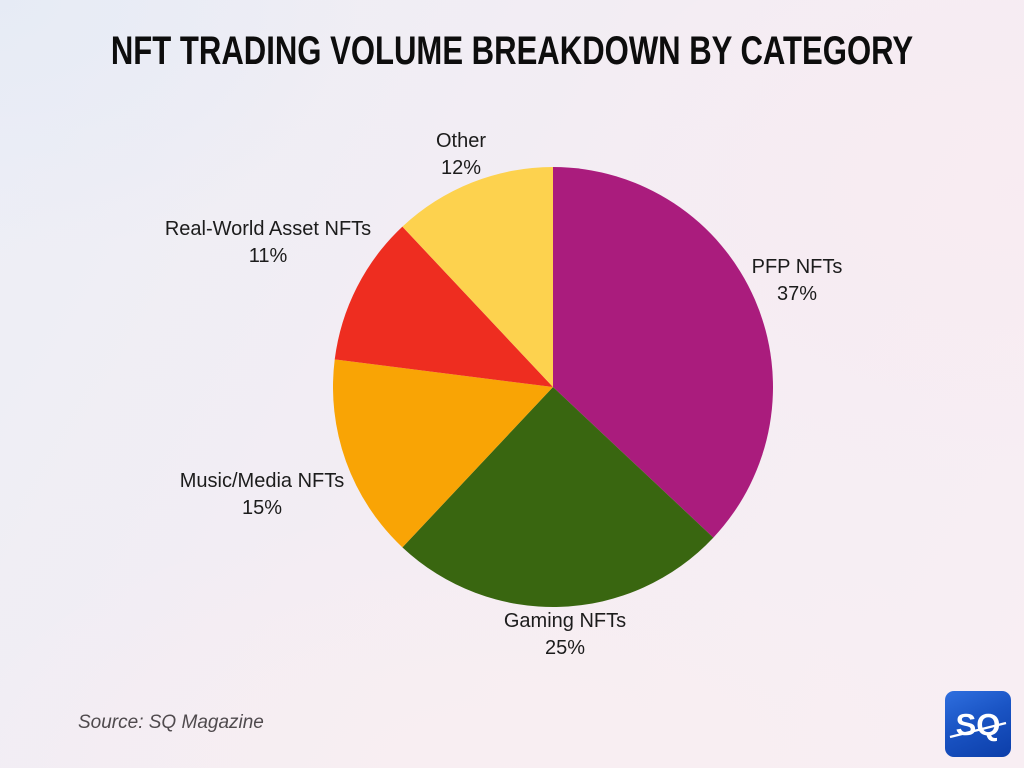  What do you see at coordinates (461, 155) in the screenshot?
I see `slice-label-other: Other 12%` at bounding box center [461, 155].